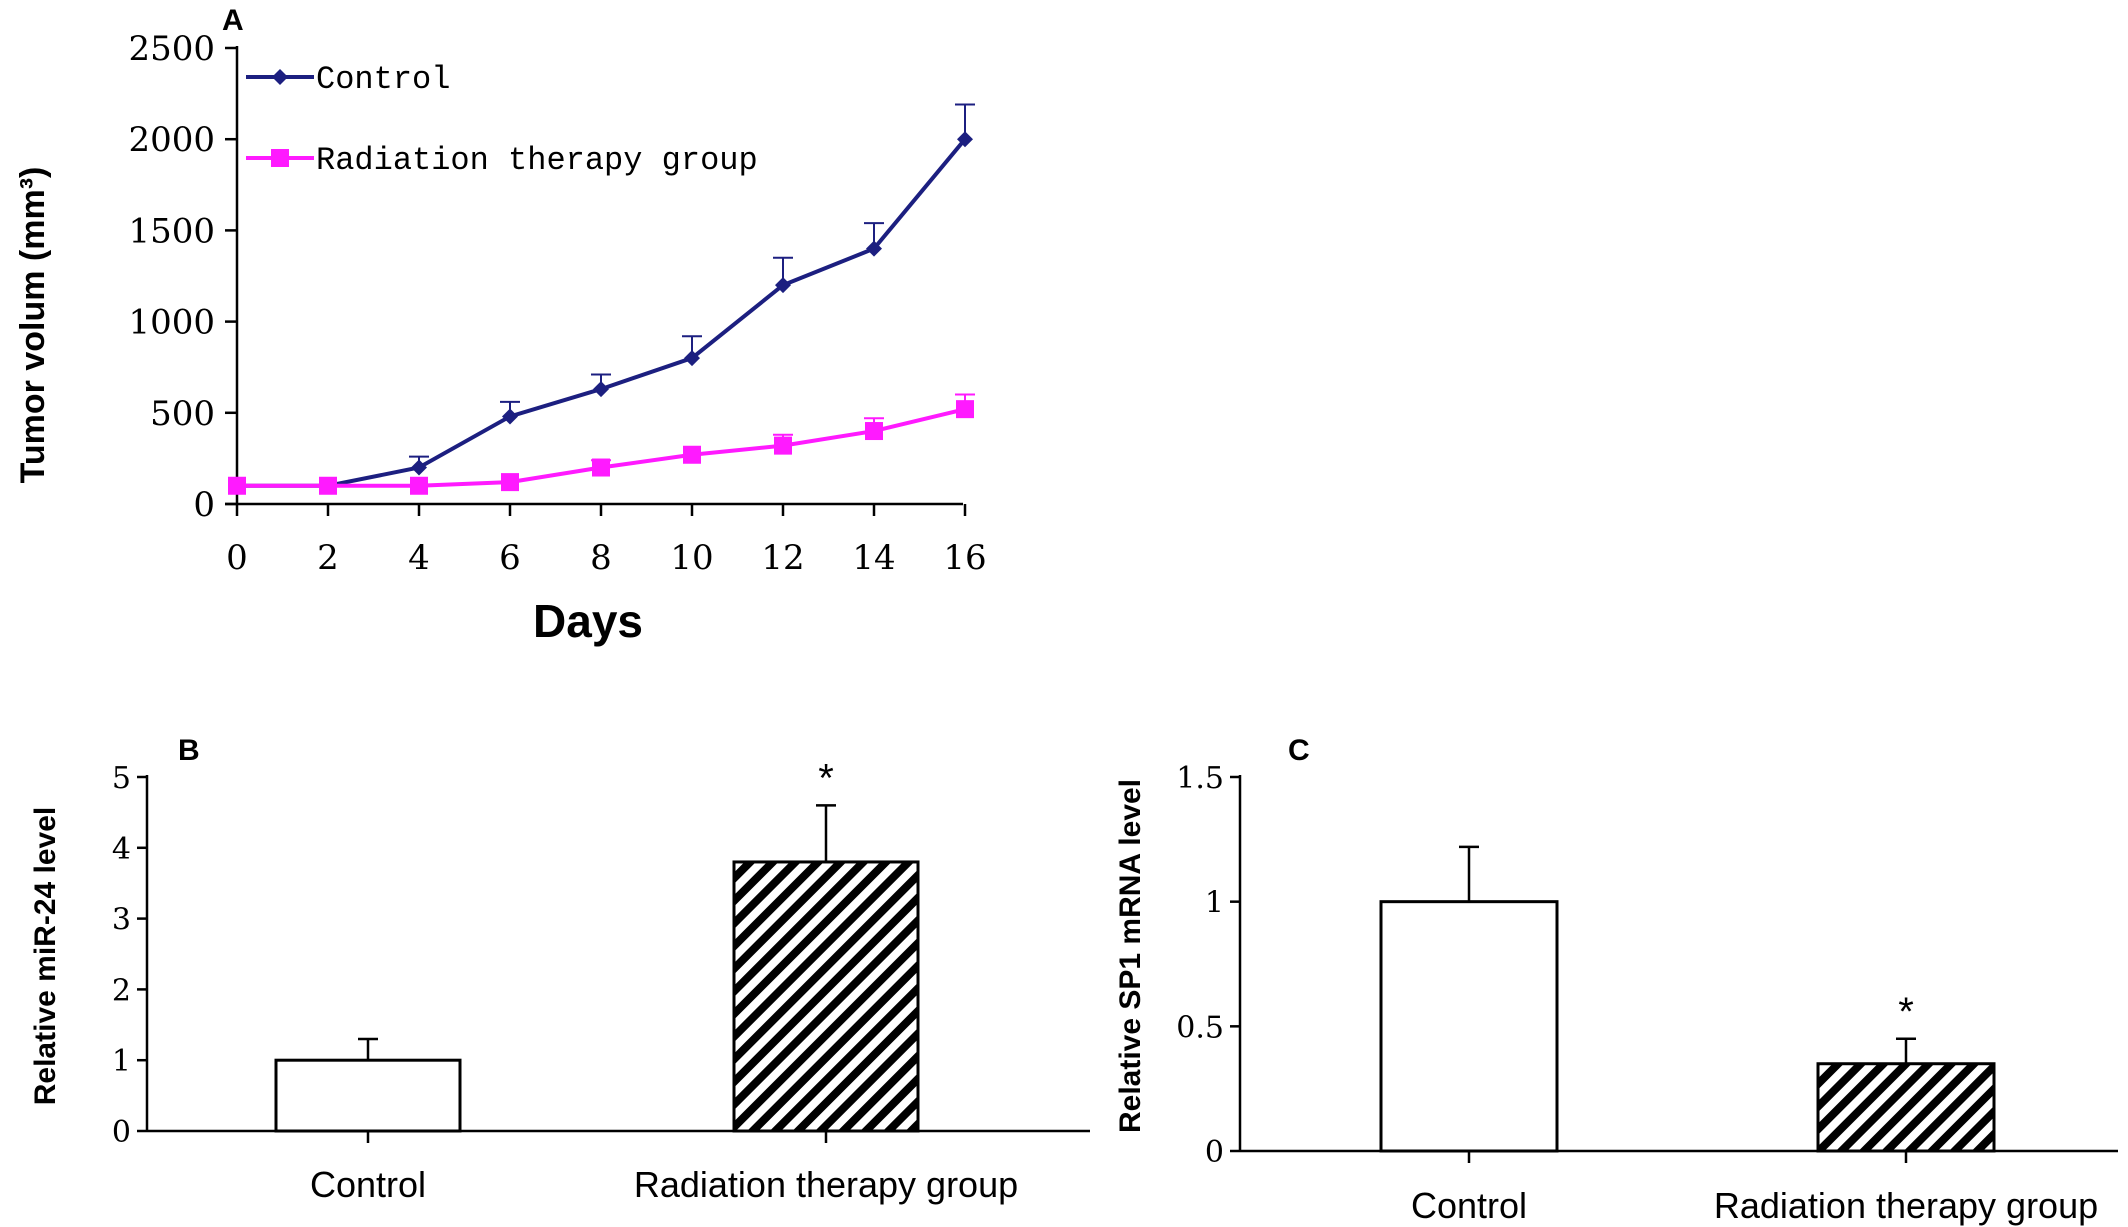 The width and height of the screenshot is (2128, 1227). What do you see at coordinates (121, 1132) in the screenshot?
I see `panel-b-y-tick-label: 0` at bounding box center [121, 1132].